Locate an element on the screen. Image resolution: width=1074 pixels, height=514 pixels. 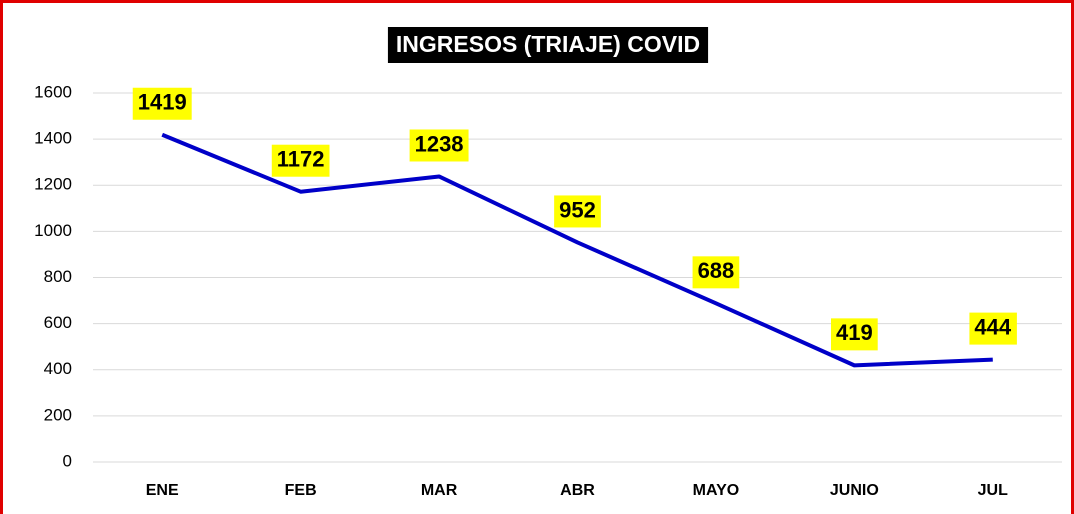
x-tick-label: JUL is located at coordinates (993, 490).